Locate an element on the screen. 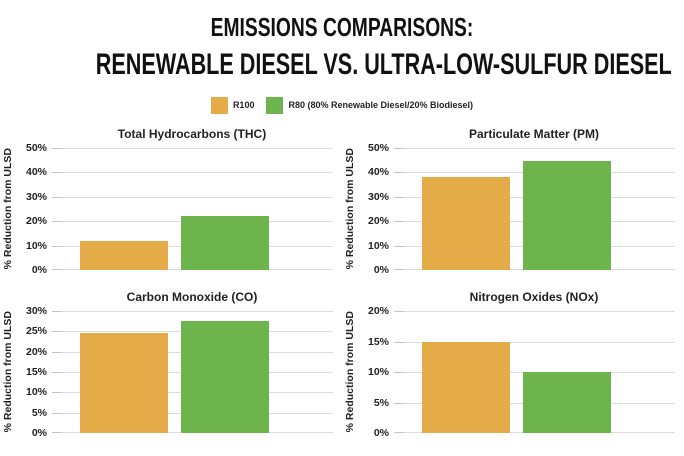  y-tick-label: 25% is located at coordinates (36, 331).